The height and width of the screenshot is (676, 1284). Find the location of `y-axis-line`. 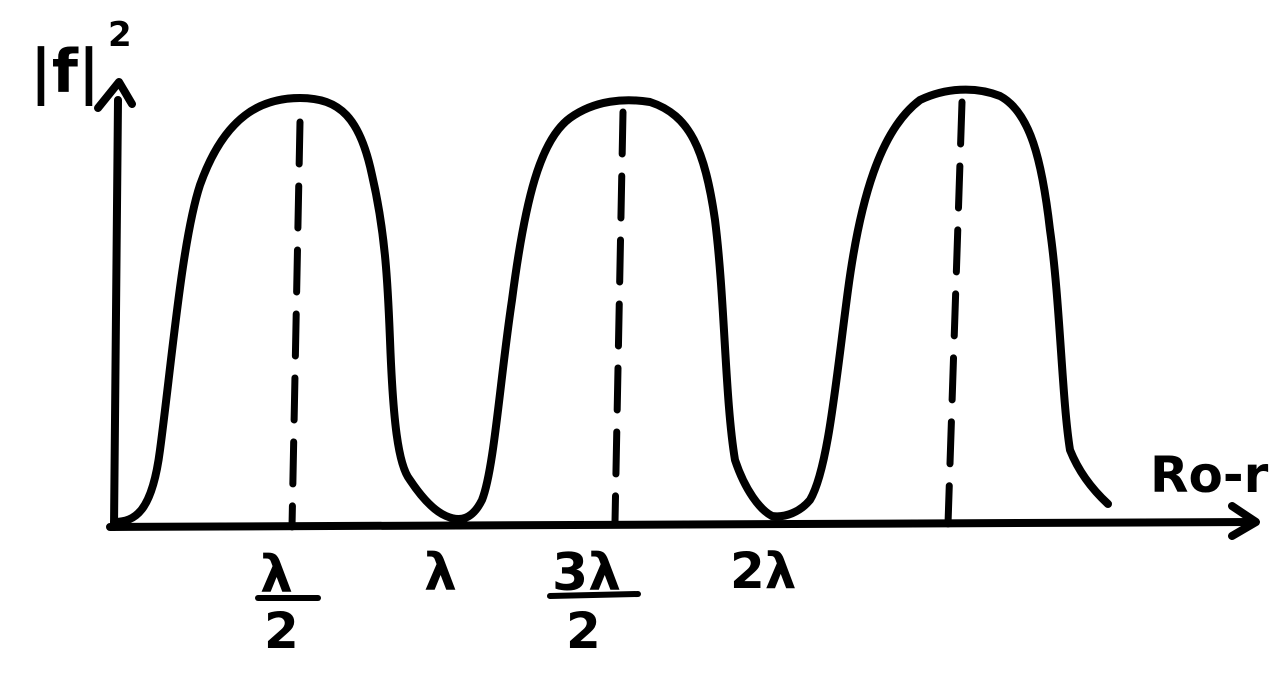

y-axis-line is located at coordinates (116, 313).